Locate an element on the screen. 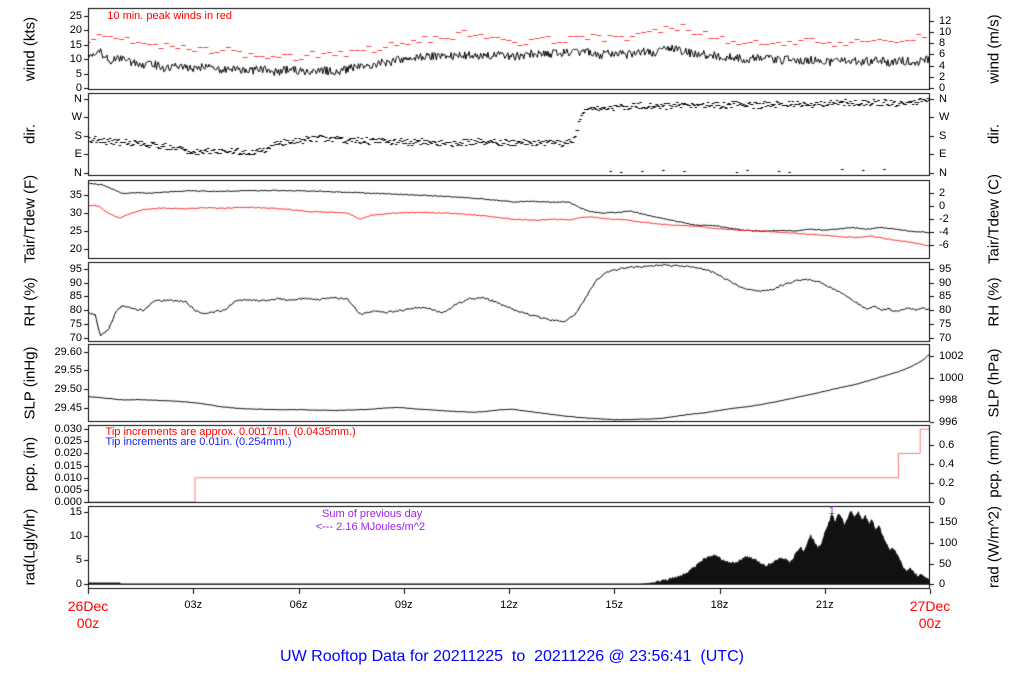  x-tick-label: 21z is located at coordinates (824, 605).